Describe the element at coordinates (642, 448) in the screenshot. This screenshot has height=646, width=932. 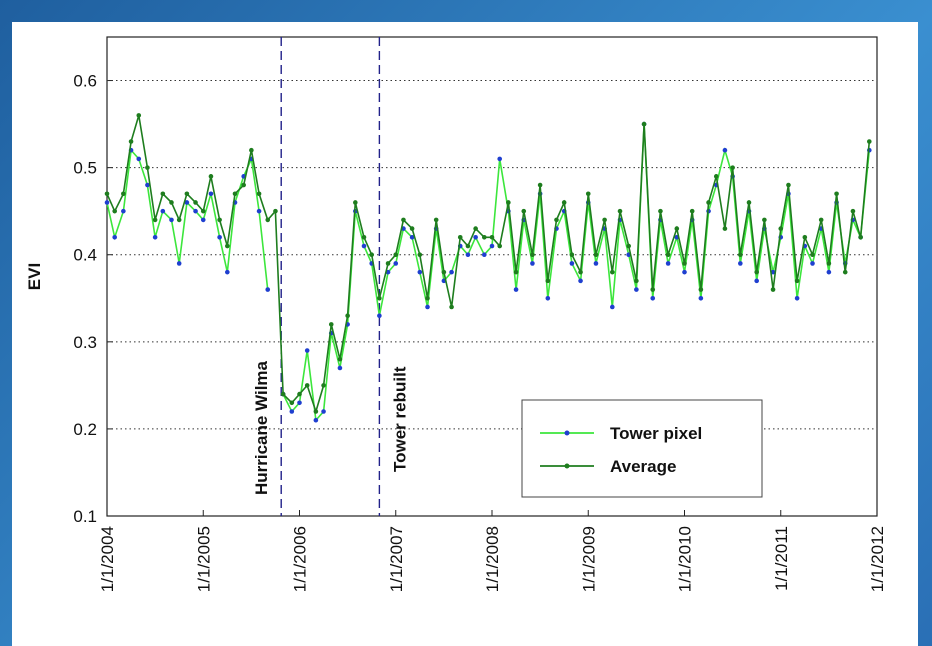
I see `legend-box` at that location.